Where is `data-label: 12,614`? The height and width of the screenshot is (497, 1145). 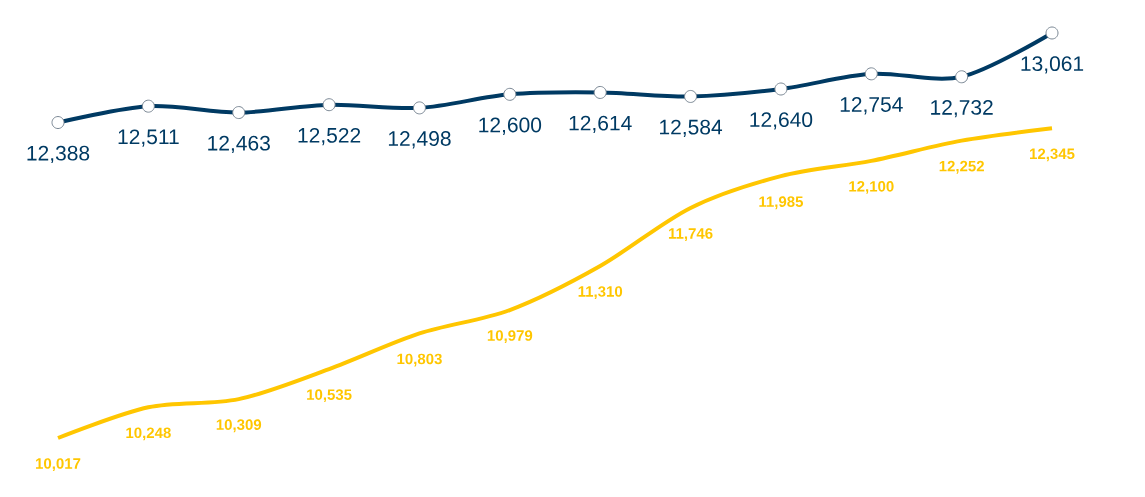
data-label: 12,614 is located at coordinates (600, 124).